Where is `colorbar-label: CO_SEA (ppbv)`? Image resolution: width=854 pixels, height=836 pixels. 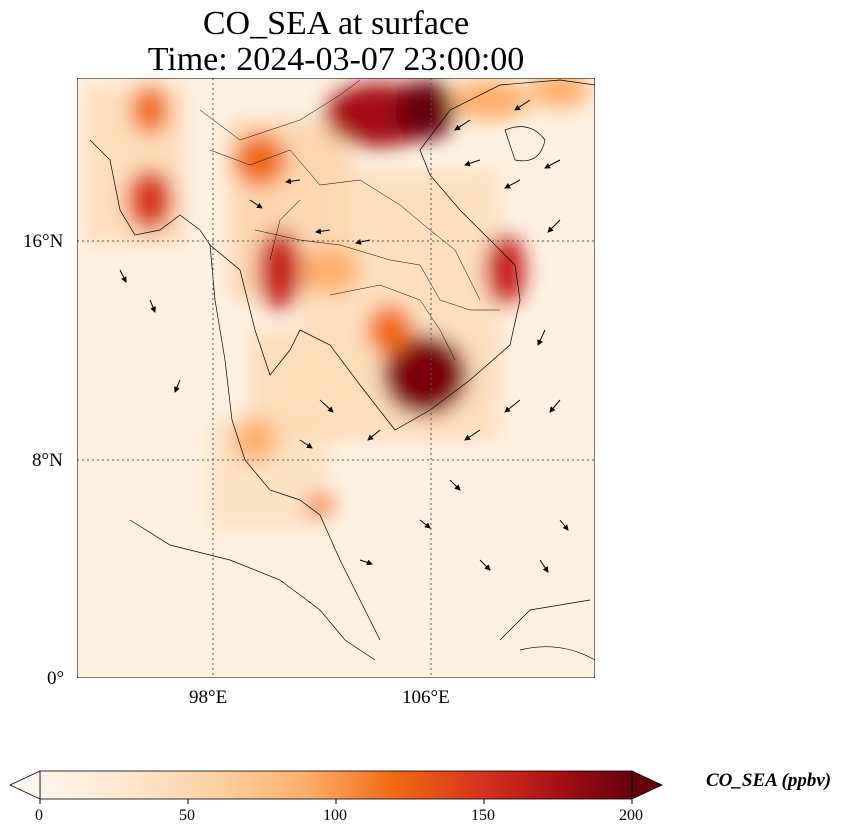 colorbar-label: CO_SEA (ppbv) is located at coordinates (769, 780).